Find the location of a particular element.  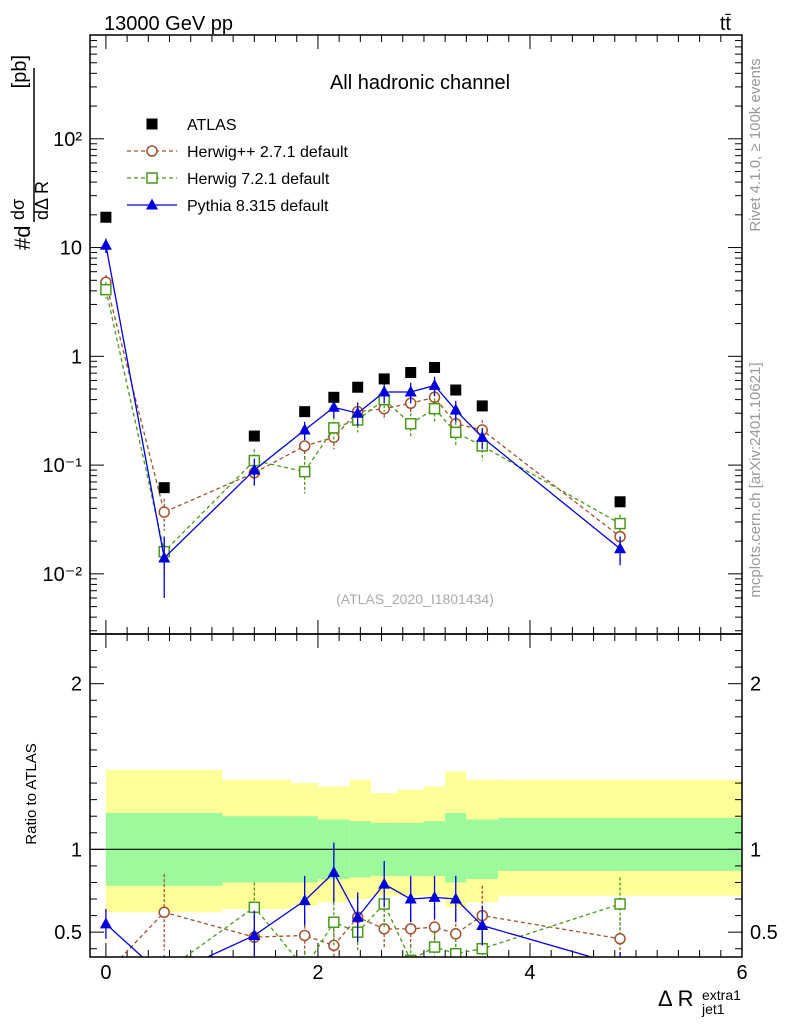

ratio-y-axis-label: Ratio to ATLAS is located at coordinates (31, 793).